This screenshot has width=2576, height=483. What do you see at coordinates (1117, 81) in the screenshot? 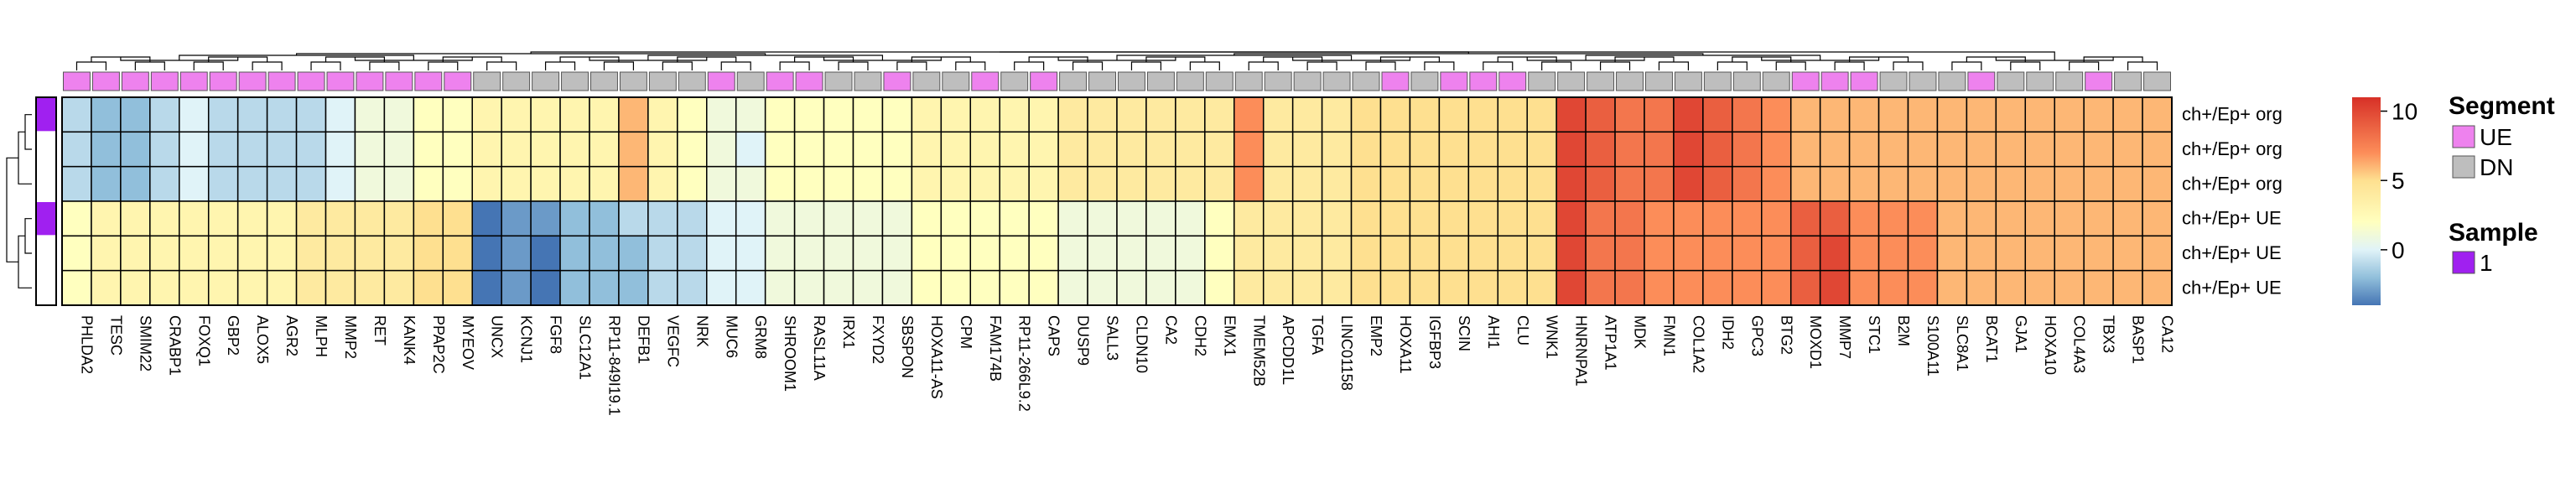
I see `segment-annotation-bar` at bounding box center [1117, 81].